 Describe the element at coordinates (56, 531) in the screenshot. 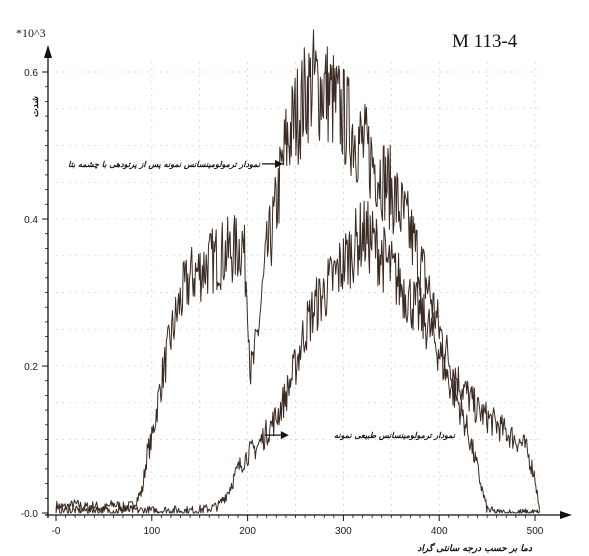

I see `x-tick-label: -0` at that location.